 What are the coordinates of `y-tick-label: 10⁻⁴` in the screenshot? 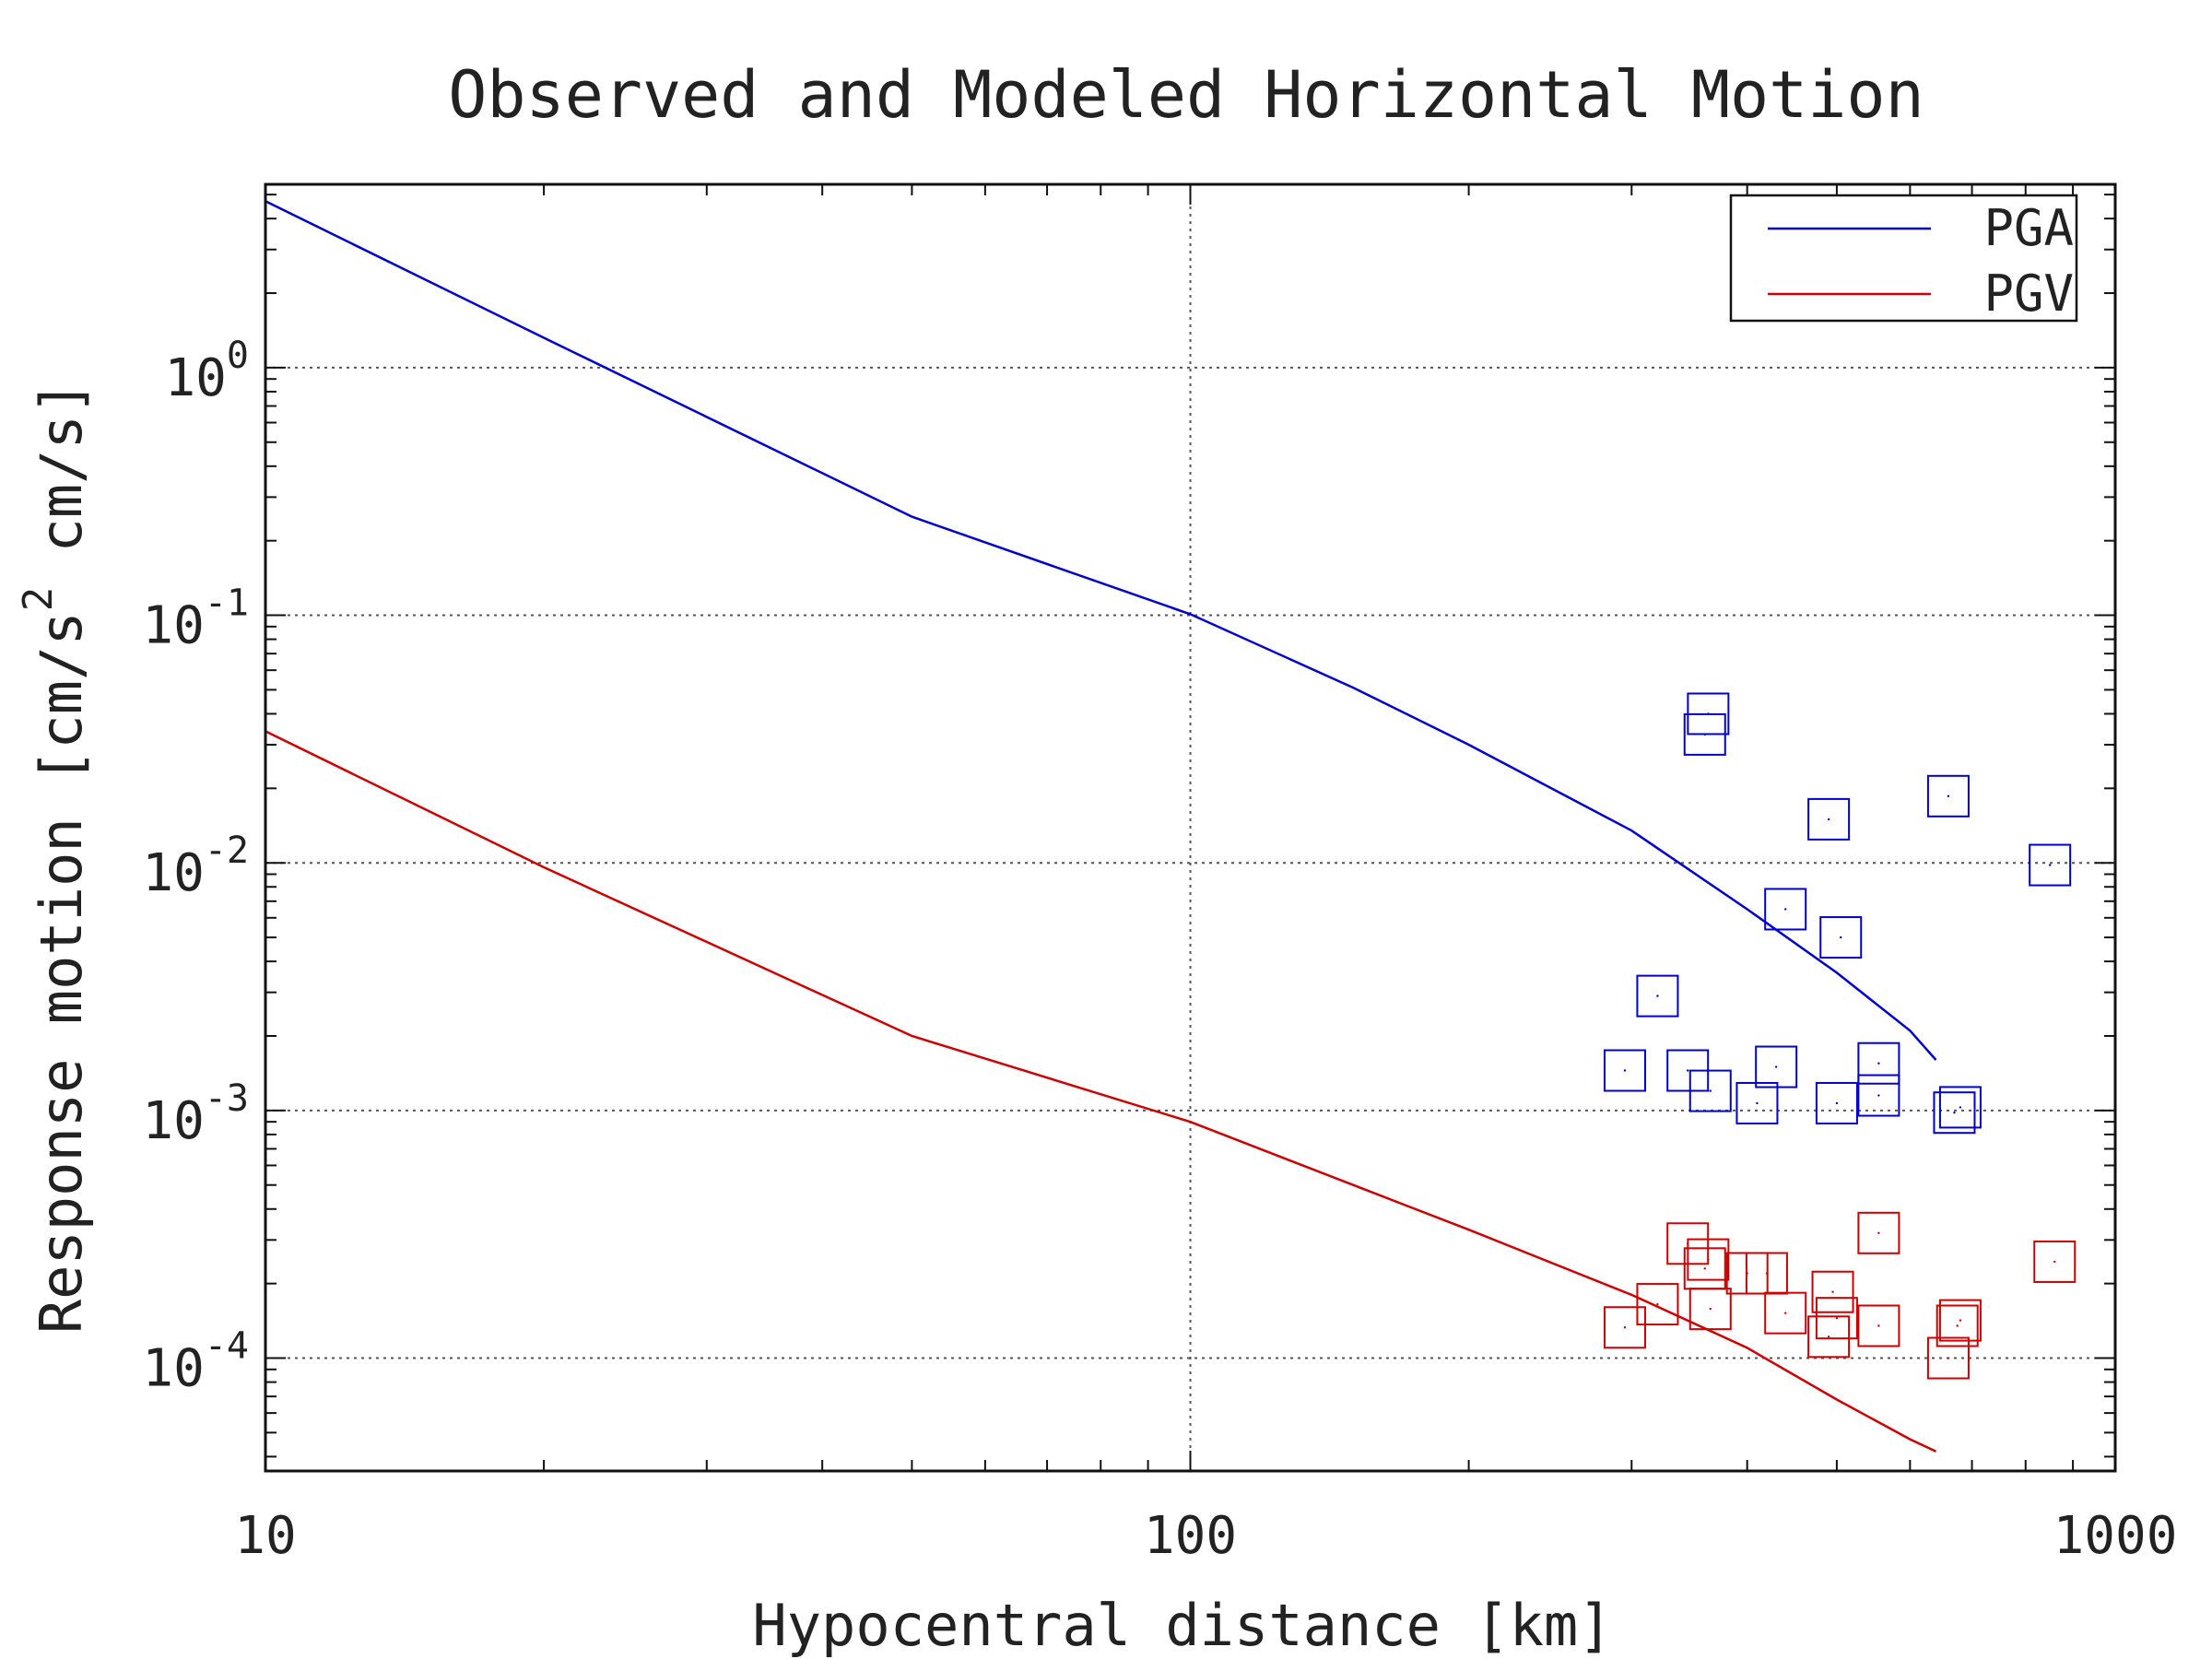 It's located at (195, 1362).